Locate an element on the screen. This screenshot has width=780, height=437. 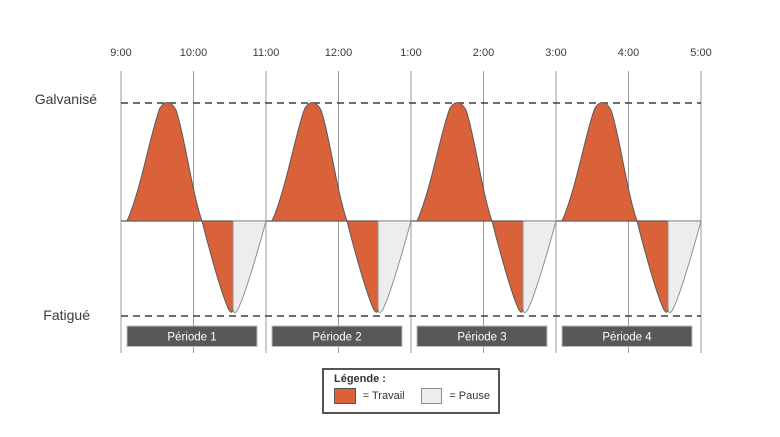
time-tick-label: 3:00 is located at coordinates (555, 53).